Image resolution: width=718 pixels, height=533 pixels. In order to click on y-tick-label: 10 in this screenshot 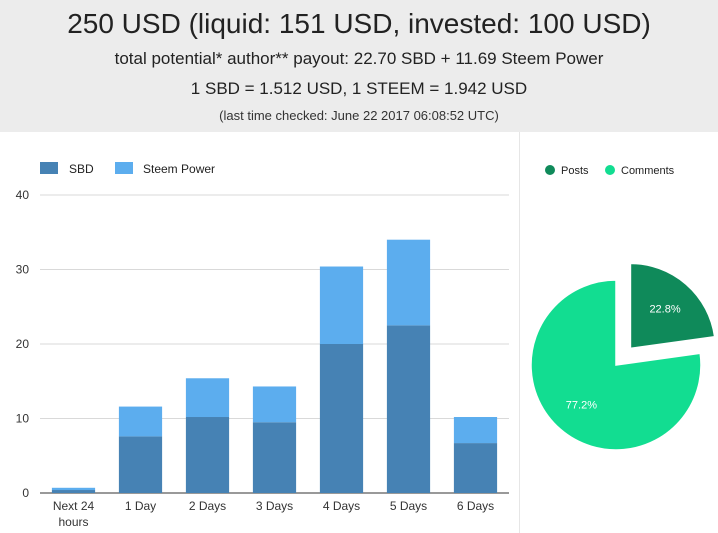, I will do `click(23, 419)`.